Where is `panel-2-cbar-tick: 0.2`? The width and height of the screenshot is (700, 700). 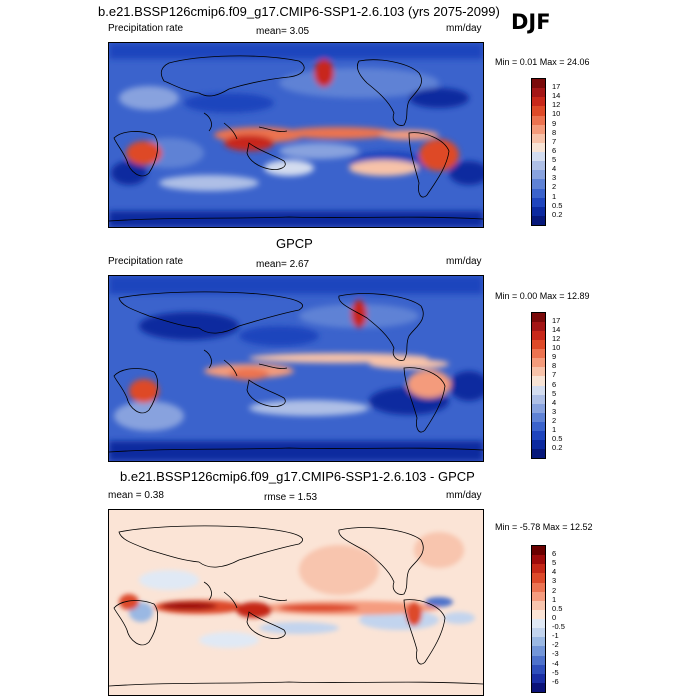 panel-2-cbar-tick: 0.2 is located at coordinates (557, 447).